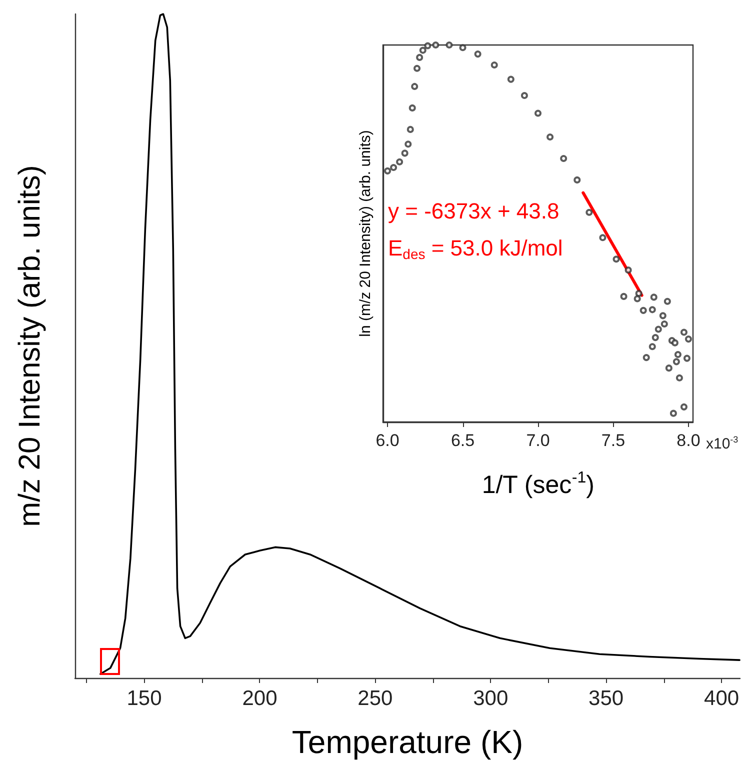  I want to click on x-tick-label: 150, so click(144, 698).